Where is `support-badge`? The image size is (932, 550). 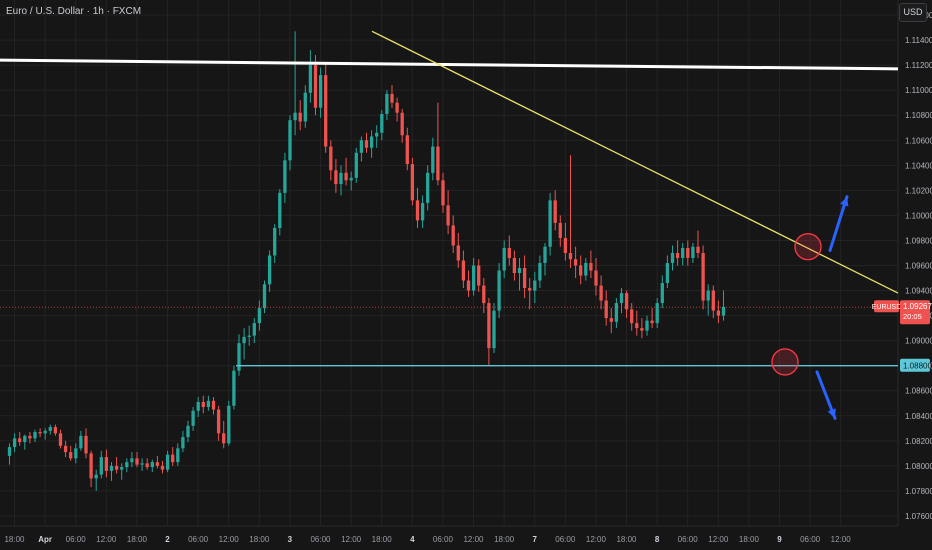
support-badge is located at coordinates (915, 365).